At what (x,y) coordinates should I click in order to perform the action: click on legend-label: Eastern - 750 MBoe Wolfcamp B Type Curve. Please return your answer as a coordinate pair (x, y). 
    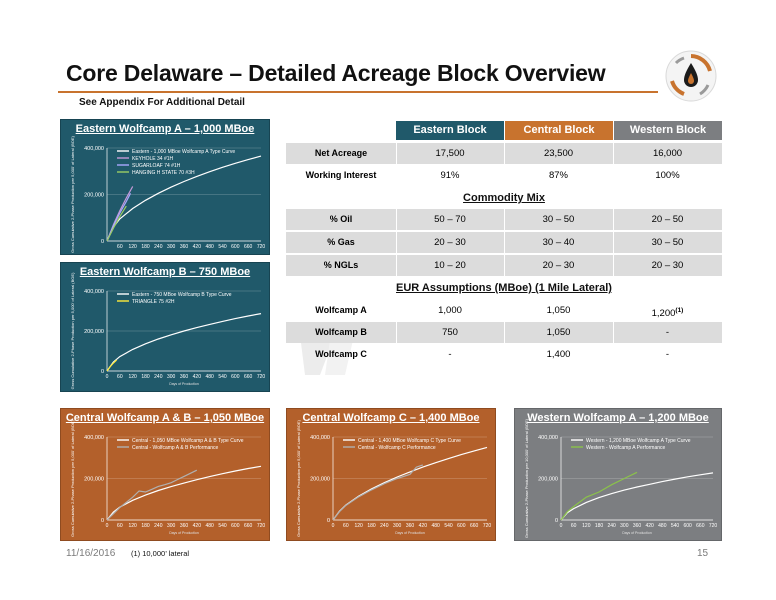
    Looking at the image, I should click on (182, 295).